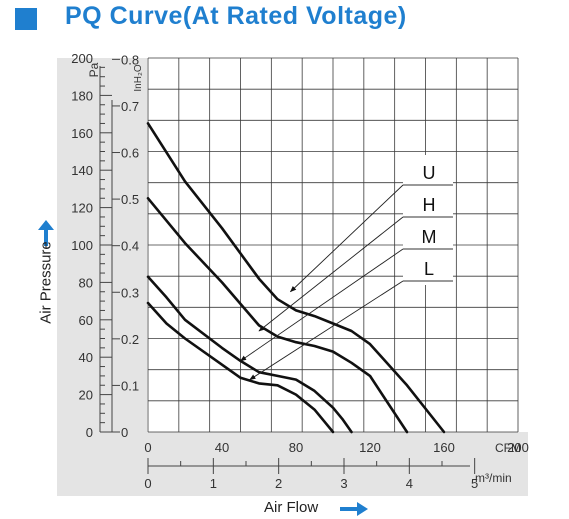 The height and width of the screenshot is (519, 569). What do you see at coordinates (82, 245) in the screenshot?
I see `pa-tick-label: 100` at bounding box center [82, 245].